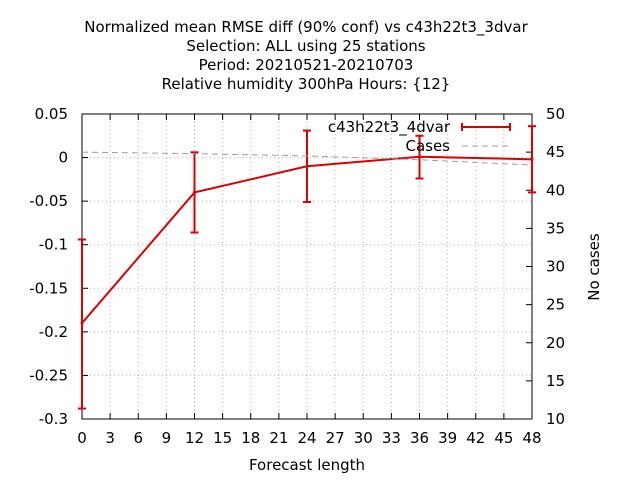 This screenshot has height=480, width=640. I want to click on y-tick-label: 0.05, so click(51, 114).